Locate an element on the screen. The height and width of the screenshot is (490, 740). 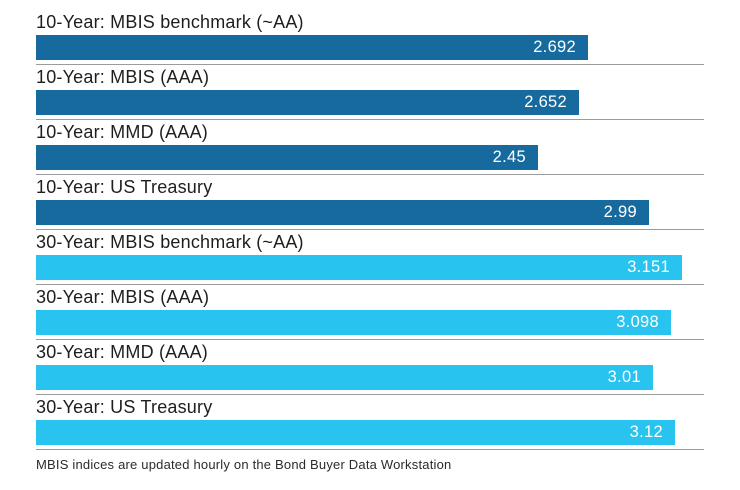
bar-category-label: 10-Year: MMD (AAA) is located at coordinates (122, 132).